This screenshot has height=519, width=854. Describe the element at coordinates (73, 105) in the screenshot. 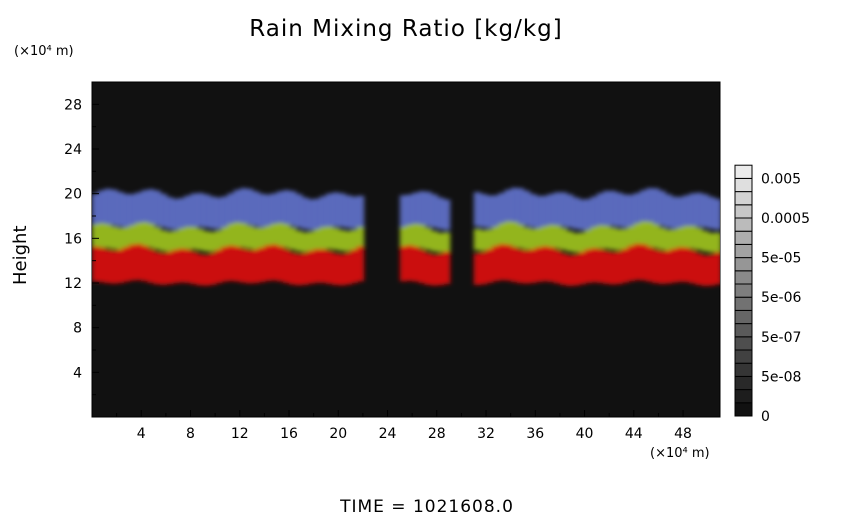

I see `y-tick-label: 28` at that location.